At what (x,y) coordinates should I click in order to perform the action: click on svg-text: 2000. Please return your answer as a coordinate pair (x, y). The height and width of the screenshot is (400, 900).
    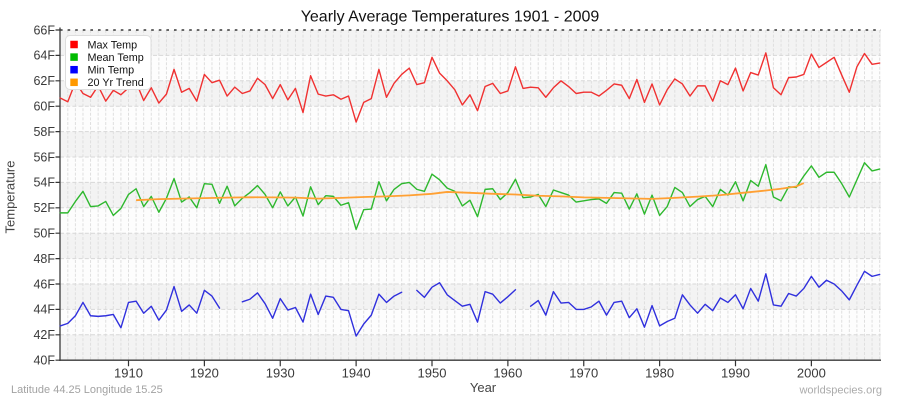
    Looking at the image, I should click on (811, 373).